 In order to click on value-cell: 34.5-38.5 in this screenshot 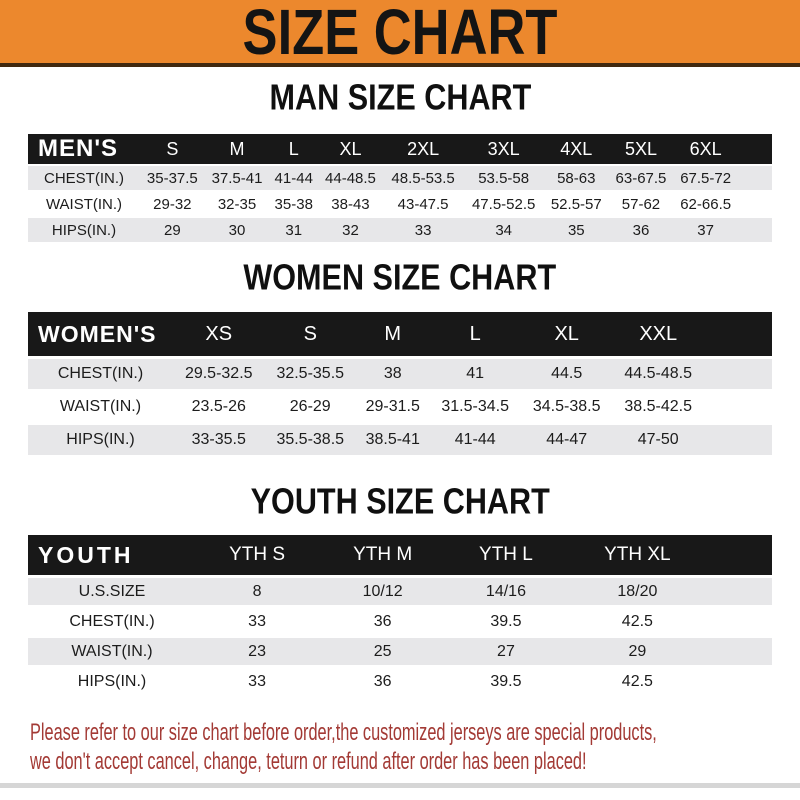, I will do `click(566, 406)`.